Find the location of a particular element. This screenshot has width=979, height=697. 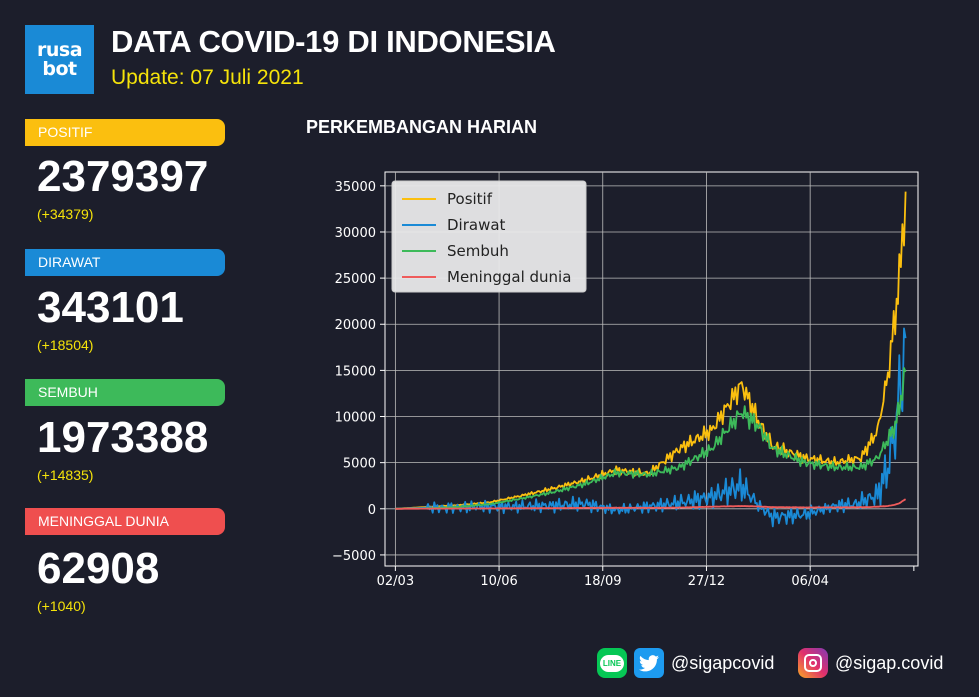

positif-label: POSITIF is located at coordinates (125, 132).